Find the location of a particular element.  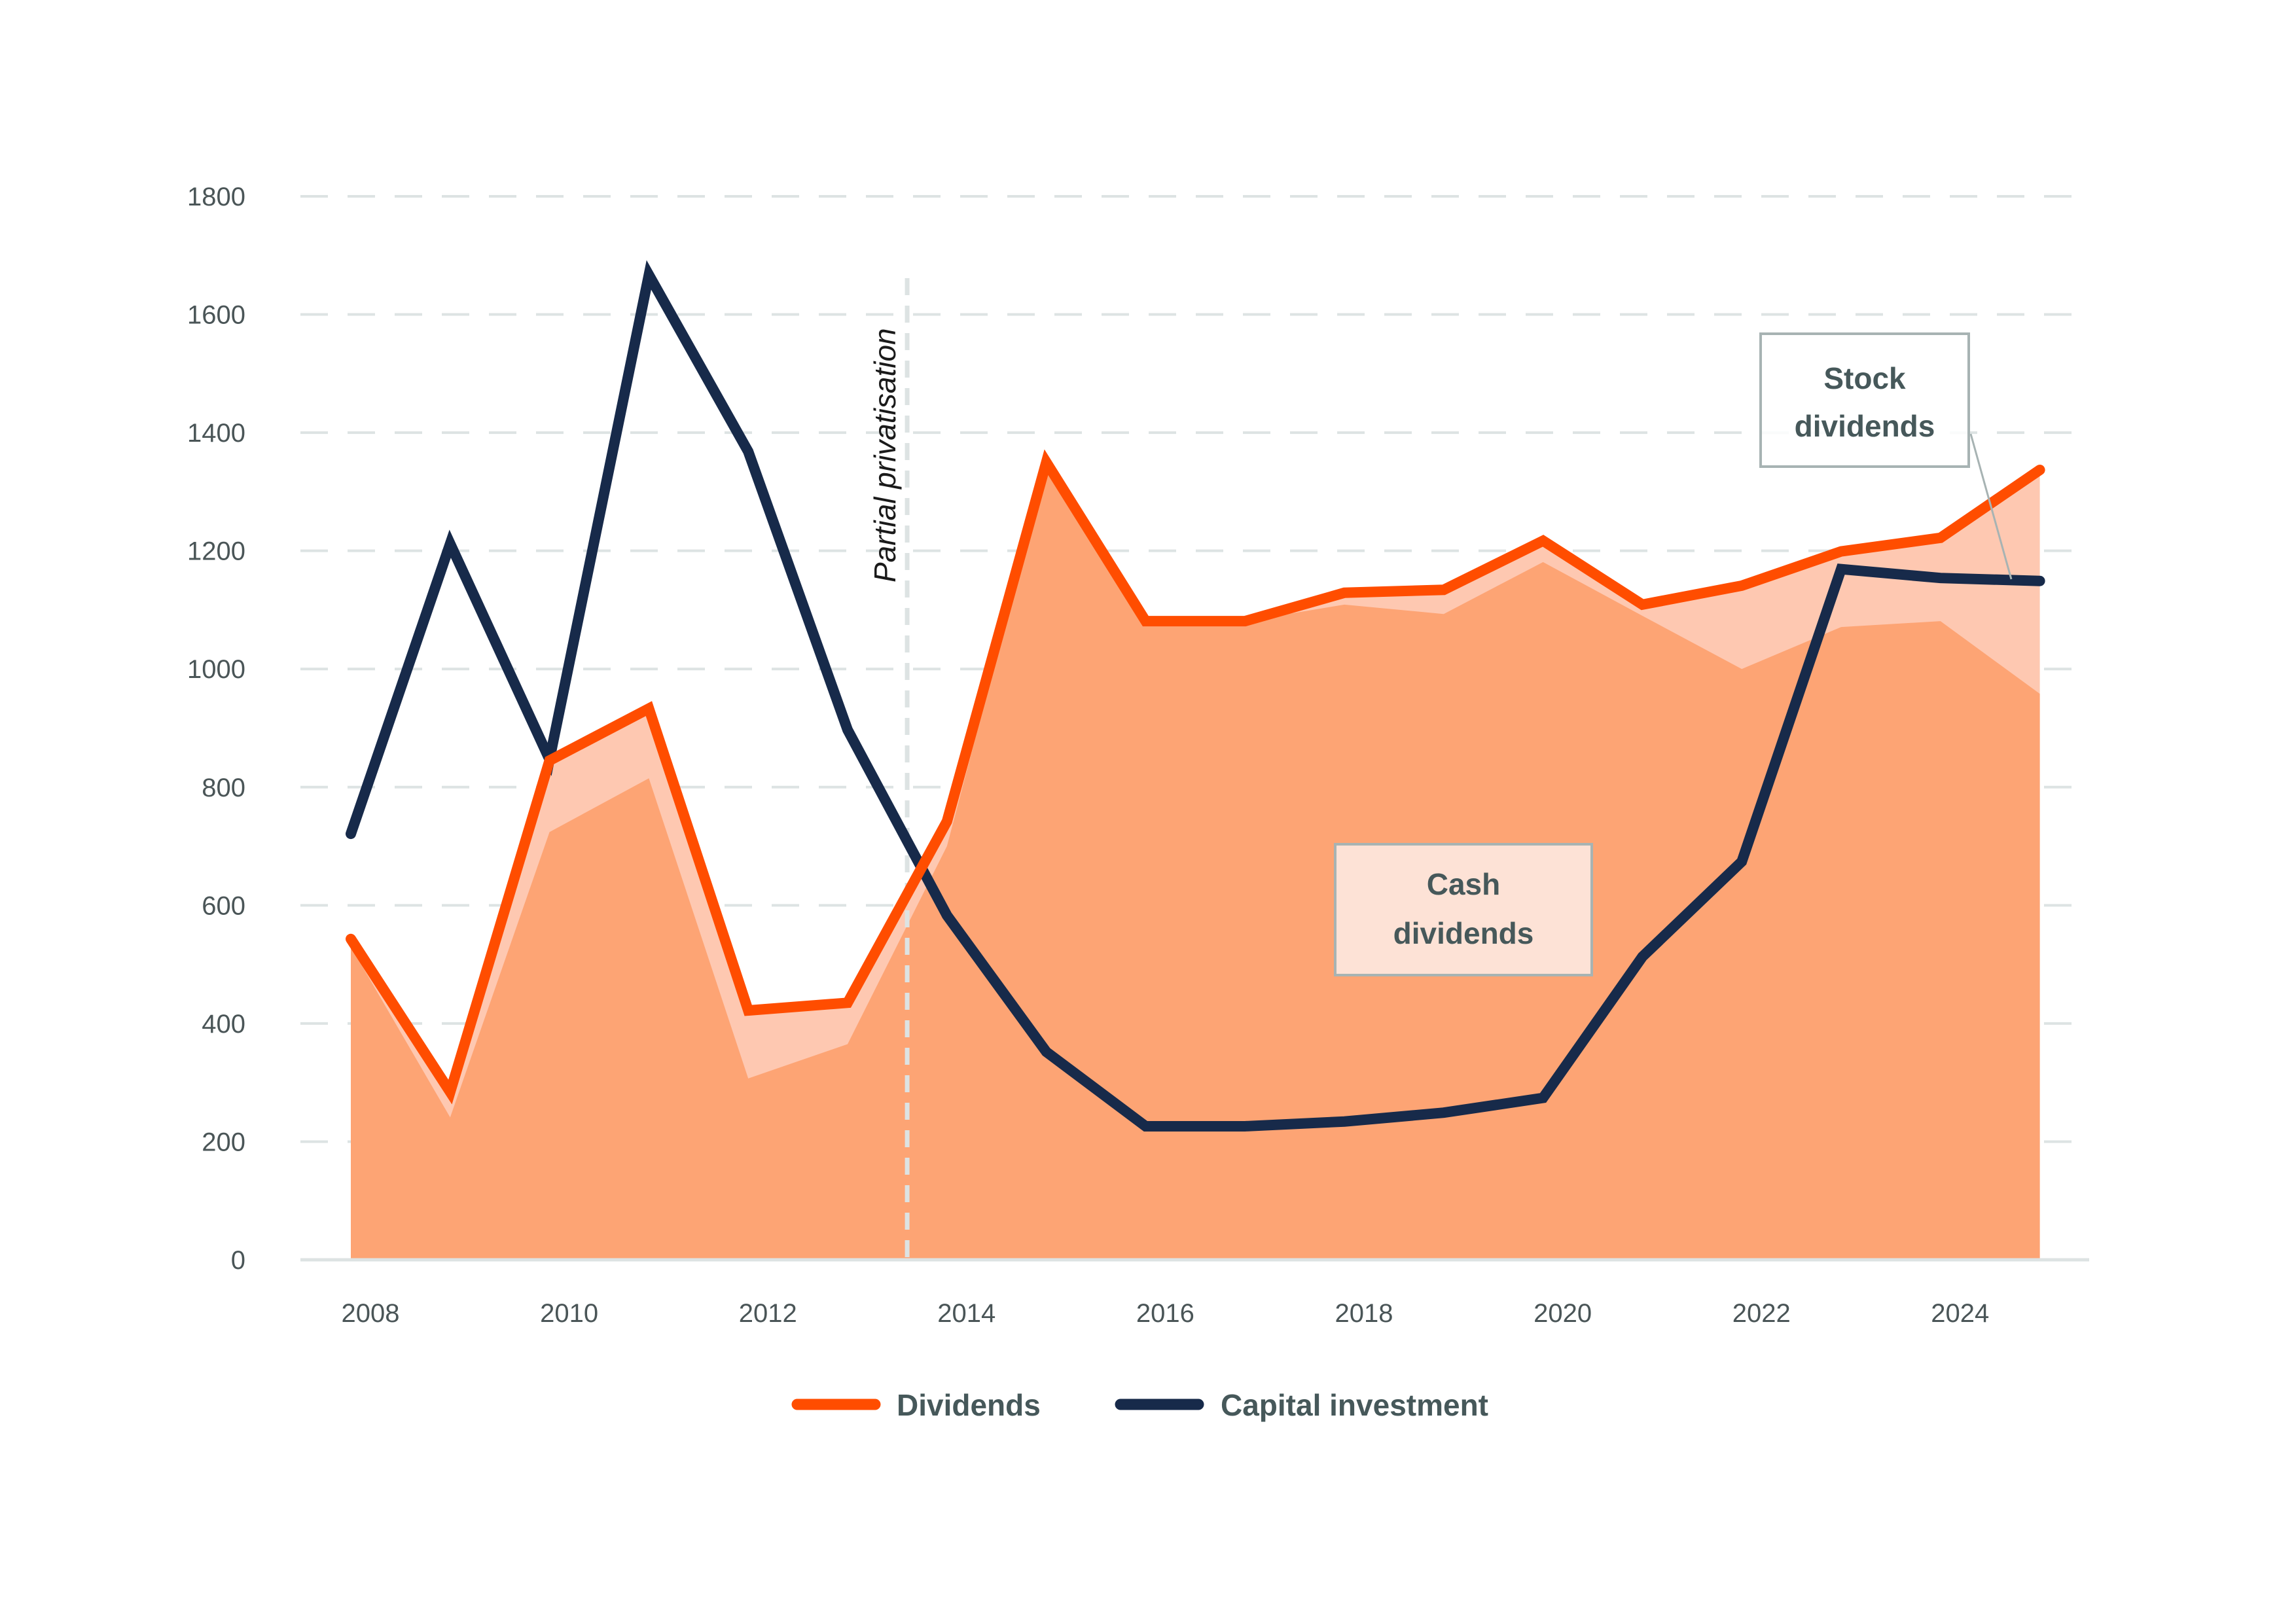

y-axis-ticks: 0 200 400 600 800 1000 1200 1400 1600 1800 is located at coordinates (216, 729).